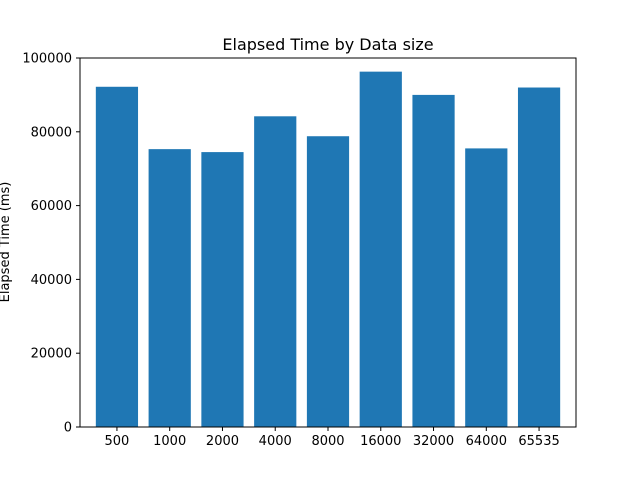 This screenshot has width=640, height=480. What do you see at coordinates (68, 428) in the screenshot?
I see `y-tick-label: 0` at bounding box center [68, 428].